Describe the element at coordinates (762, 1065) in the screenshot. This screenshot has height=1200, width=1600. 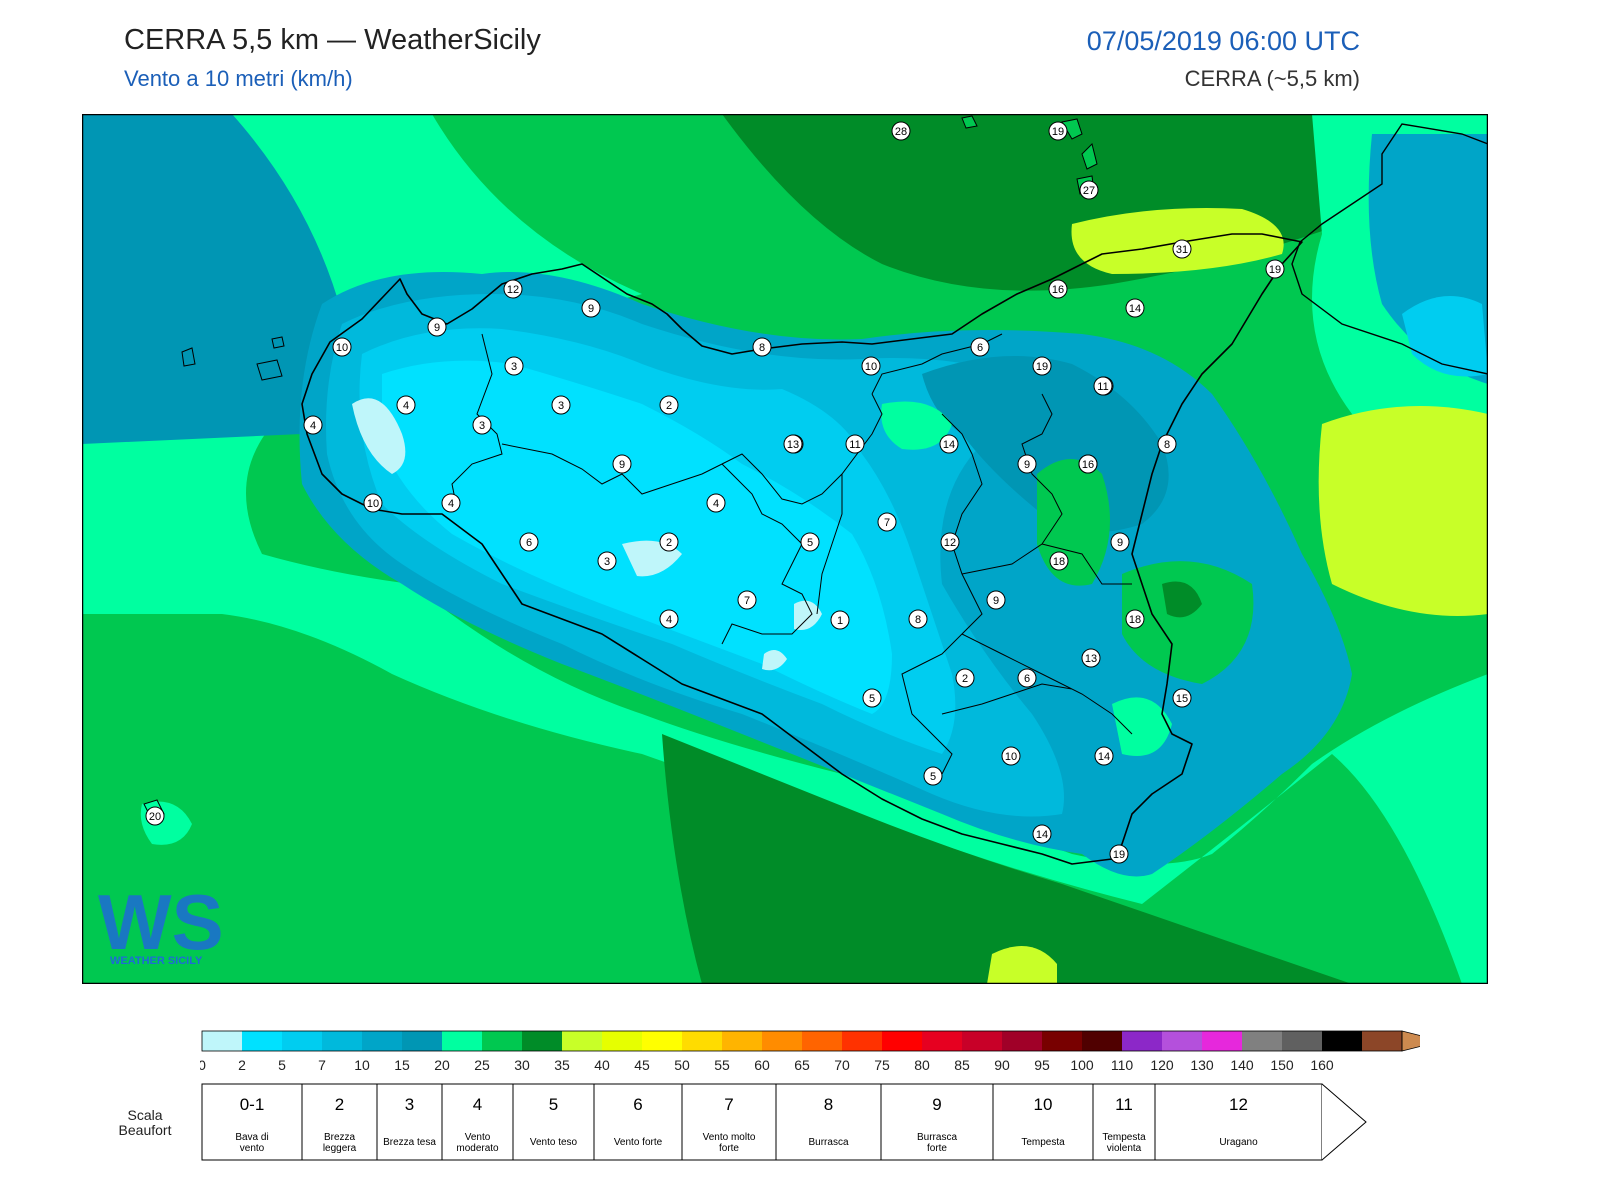
I see `colorbar-tick-label: 60` at that location.